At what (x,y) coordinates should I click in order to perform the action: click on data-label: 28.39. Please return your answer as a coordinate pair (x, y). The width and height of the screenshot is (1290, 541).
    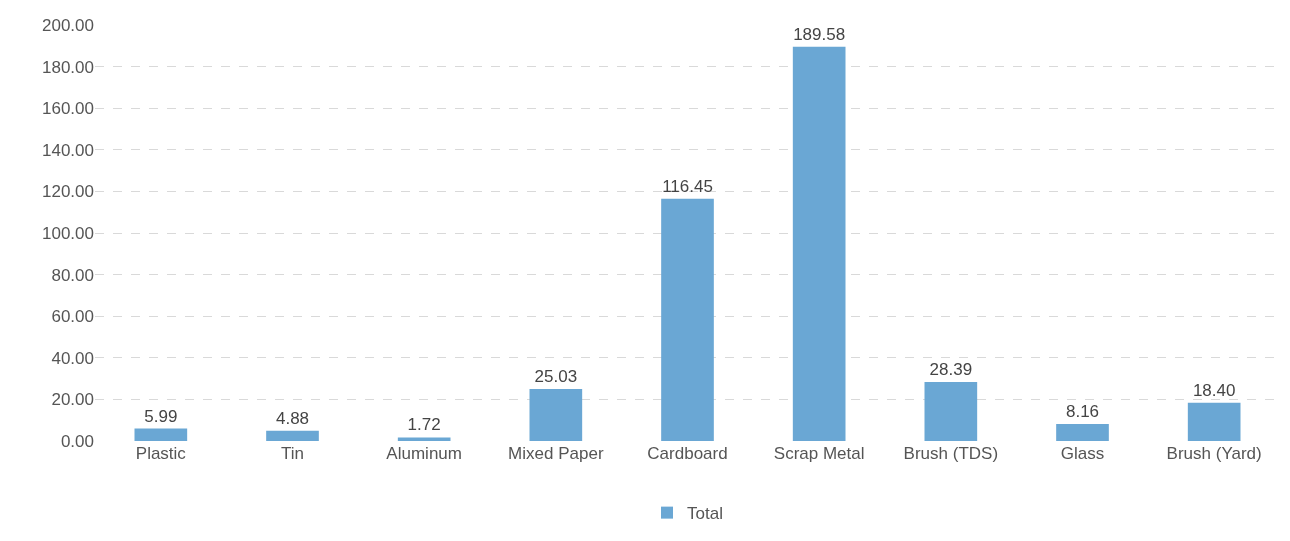
    Looking at the image, I should click on (951, 369).